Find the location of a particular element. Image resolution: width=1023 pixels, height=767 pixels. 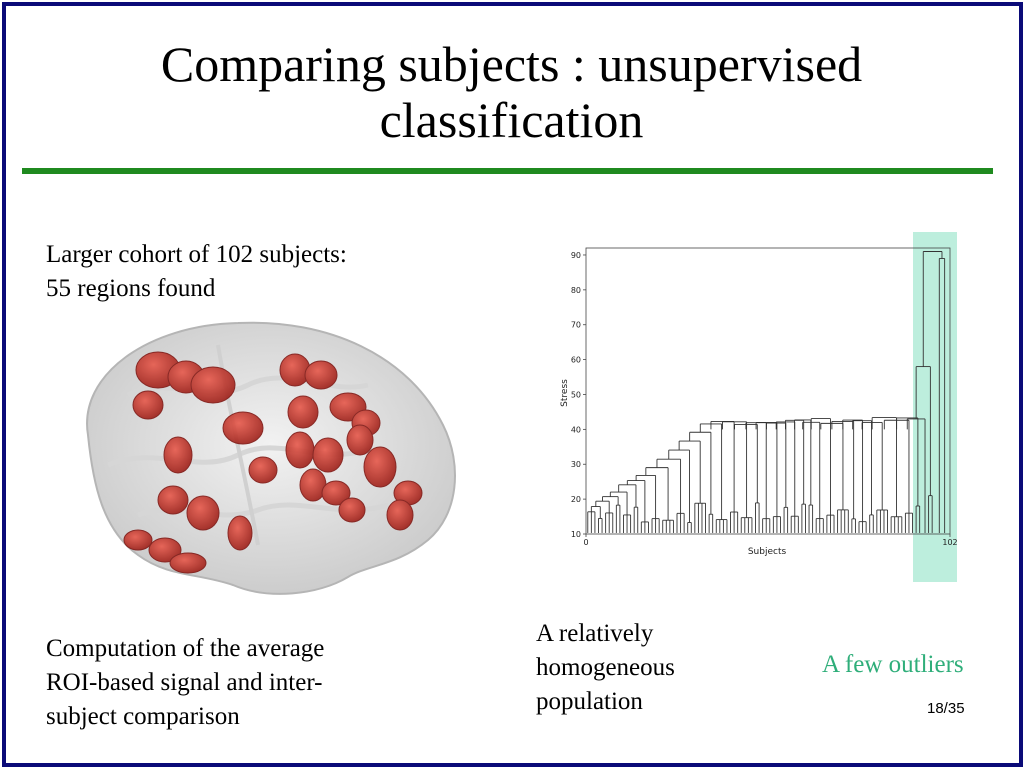

dendrogram-lines is located at coordinates (766, 392).